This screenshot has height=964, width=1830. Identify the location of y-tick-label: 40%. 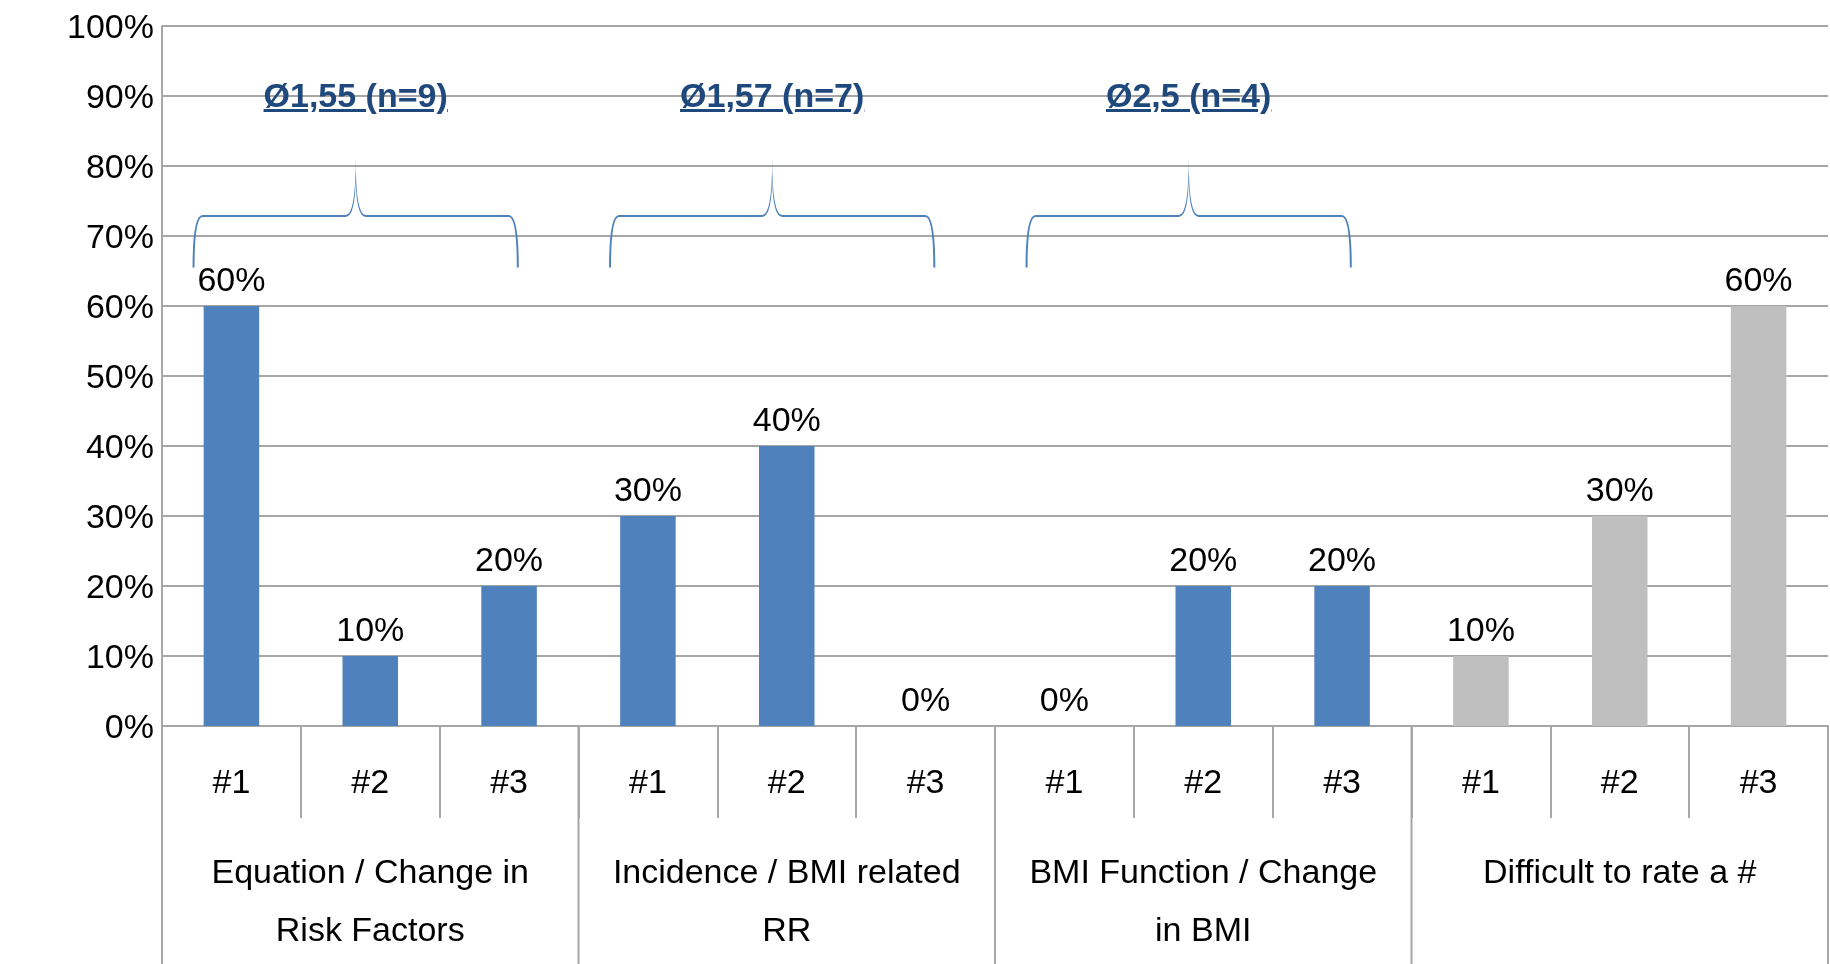
(119, 446).